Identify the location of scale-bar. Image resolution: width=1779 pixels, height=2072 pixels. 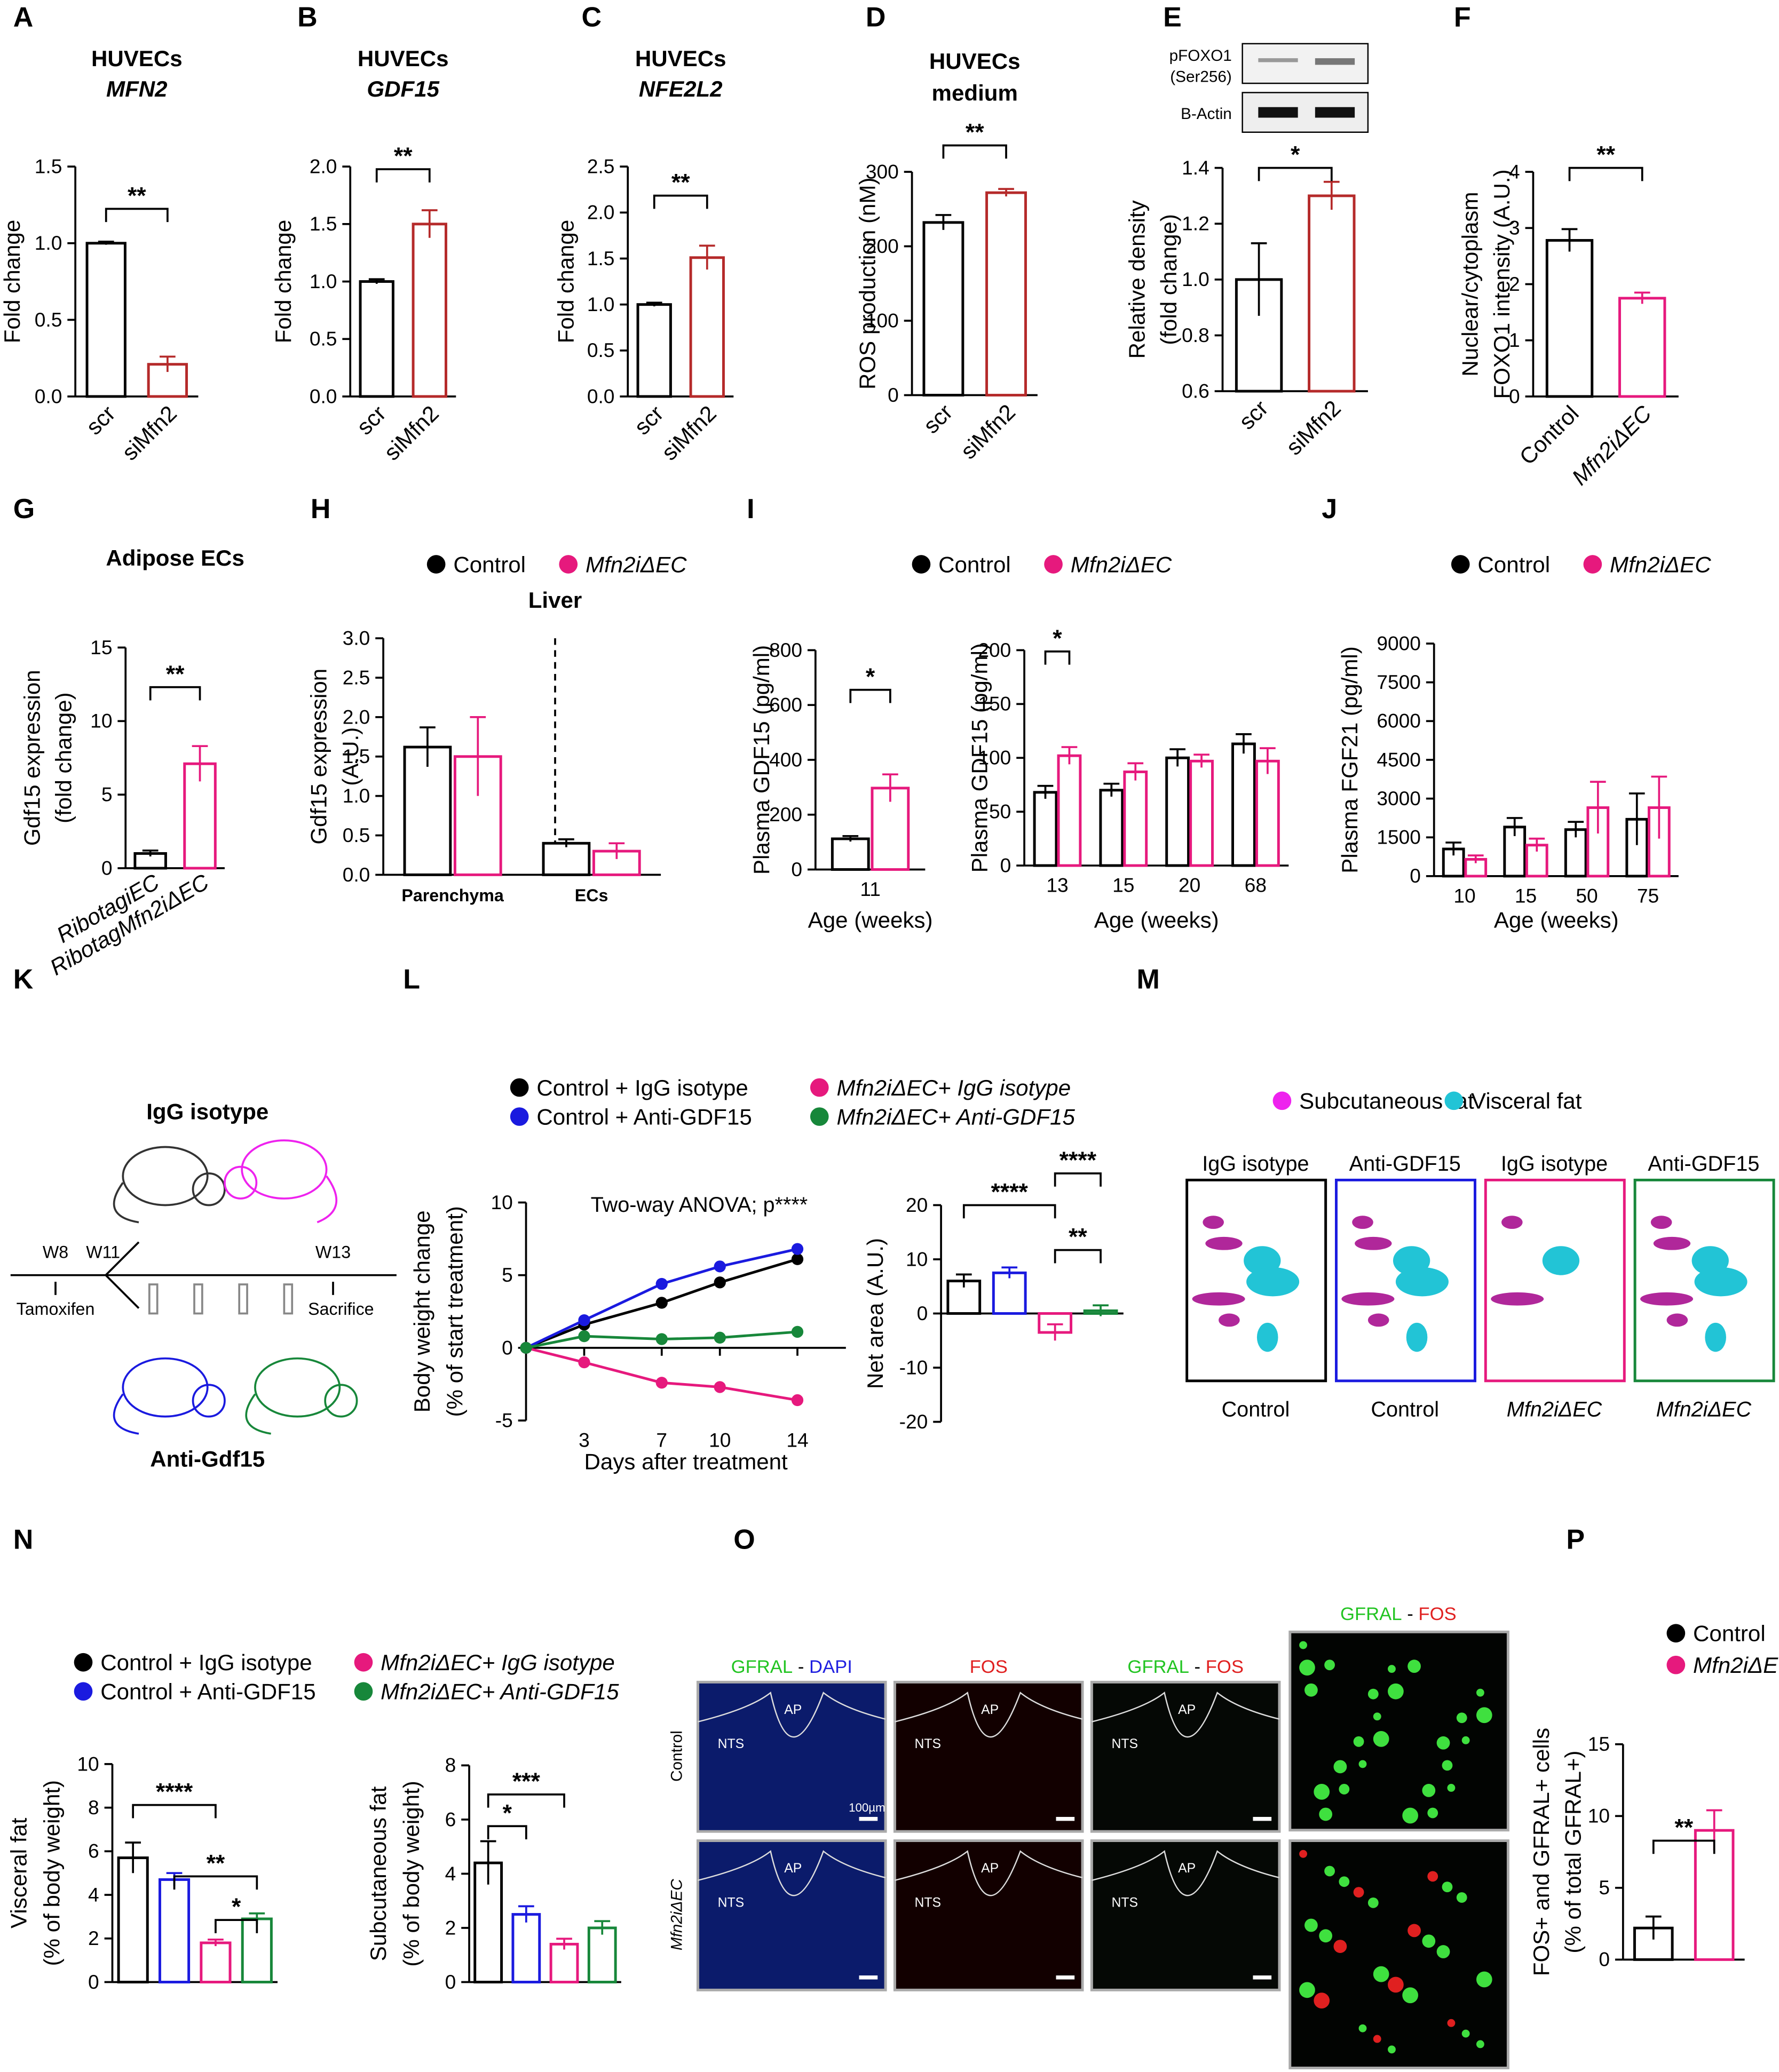
(1262, 1977).